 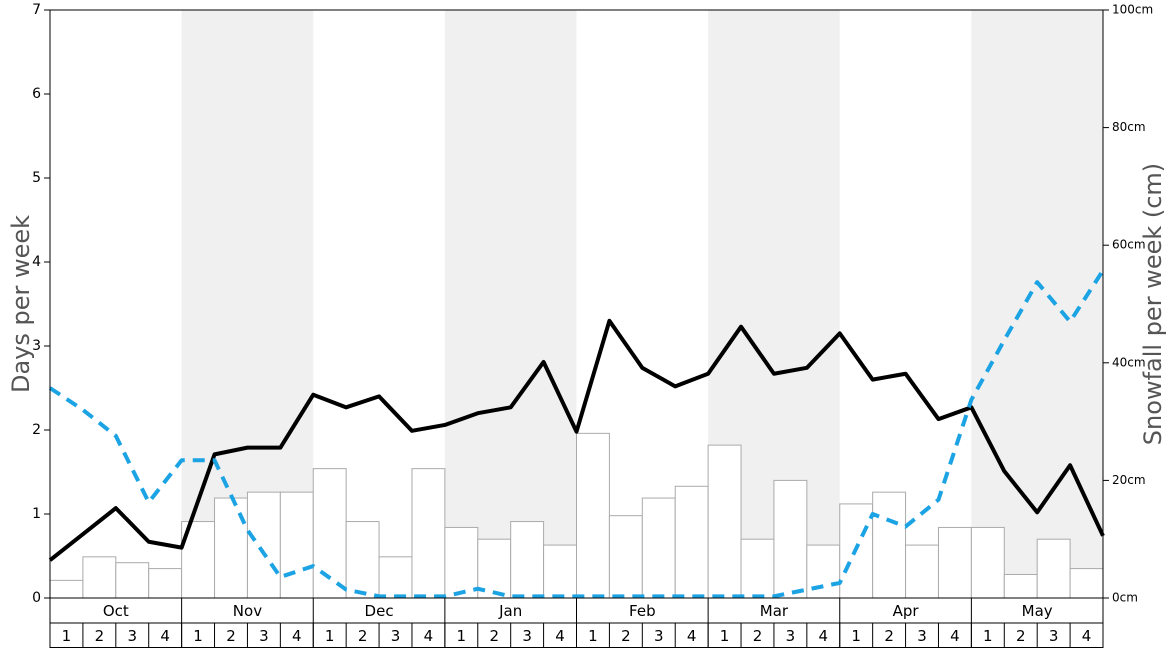 What do you see at coordinates (36, 178) in the screenshot?
I see `y-tick-label: 5` at bounding box center [36, 178].